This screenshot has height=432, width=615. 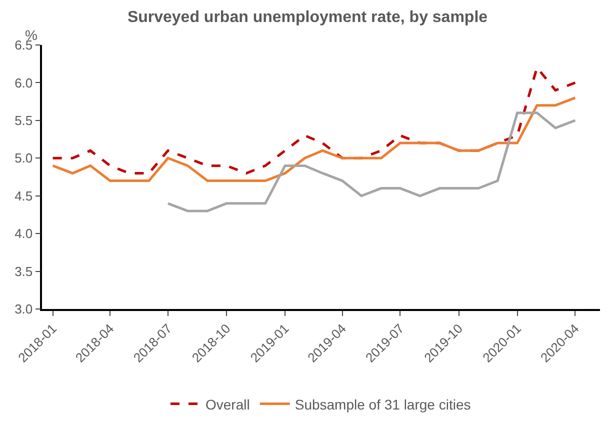 I want to click on y-tick-label: 3.5, so click(x=23, y=271).